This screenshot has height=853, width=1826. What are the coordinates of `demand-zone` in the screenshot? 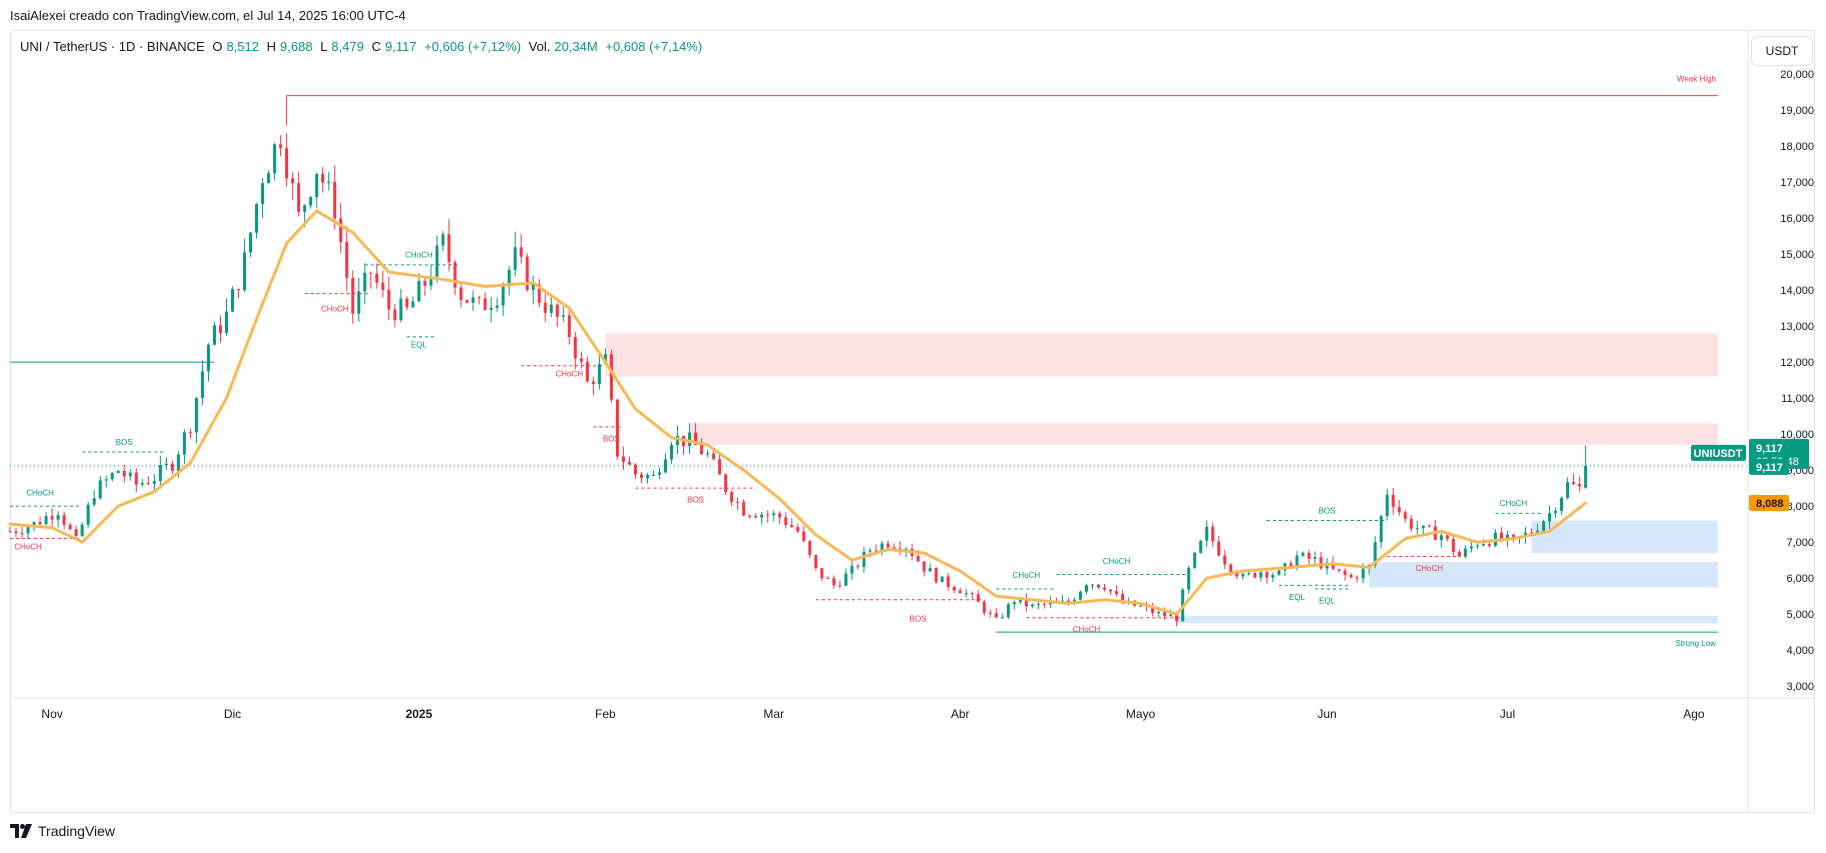 It's located at (1624, 536).